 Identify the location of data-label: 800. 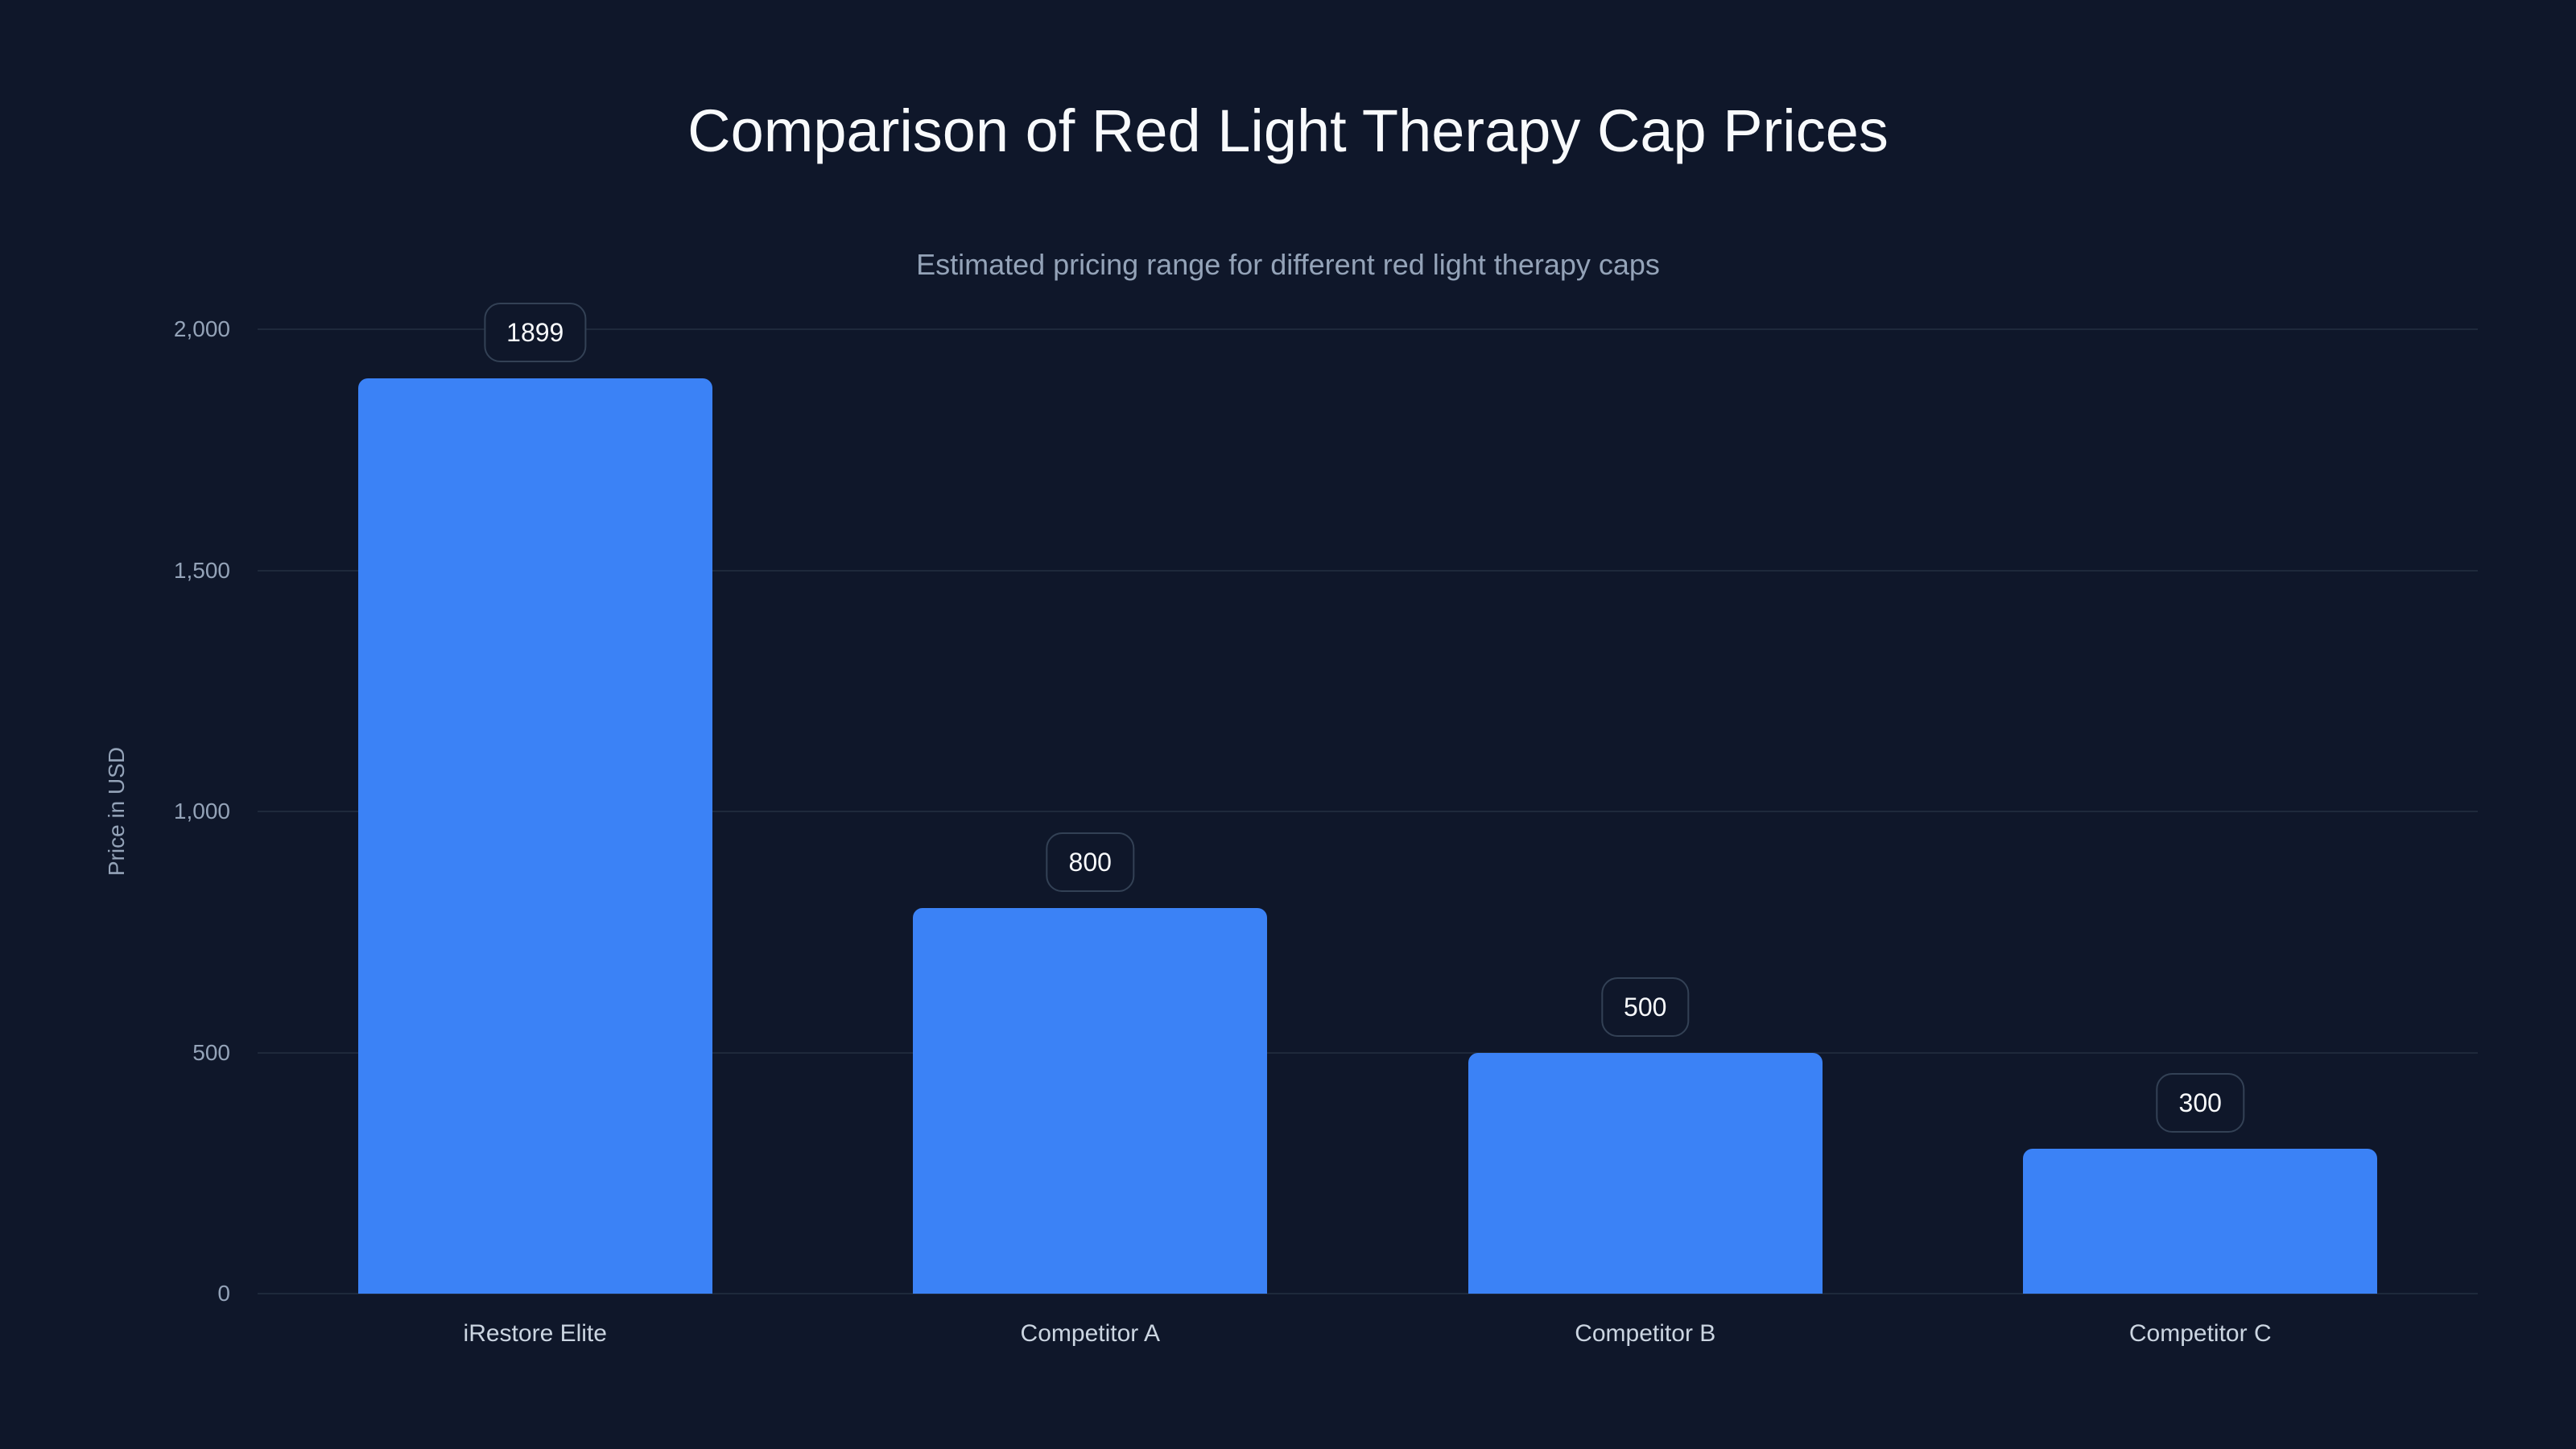
(1090, 862).